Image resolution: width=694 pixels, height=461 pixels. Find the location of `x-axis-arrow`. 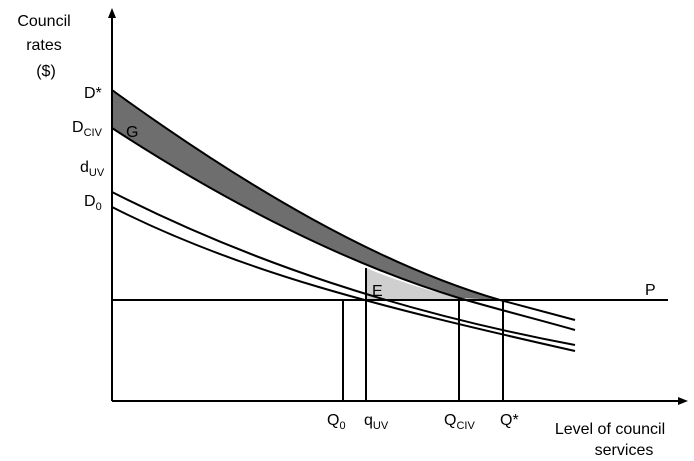

x-axis-arrow is located at coordinates (683, 401).